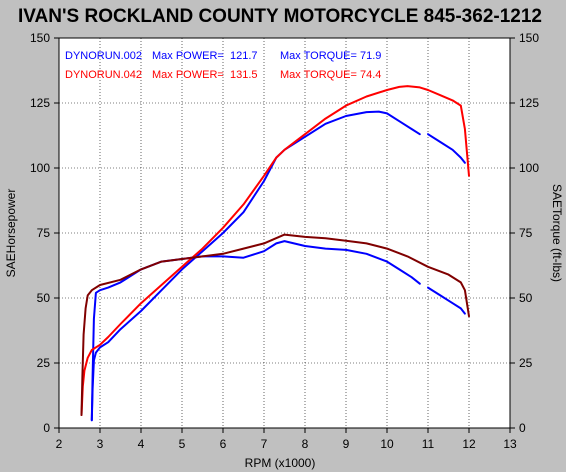  Describe the element at coordinates (244, 56) in the screenshot. I see `legend-power-value: 121.7` at that location.